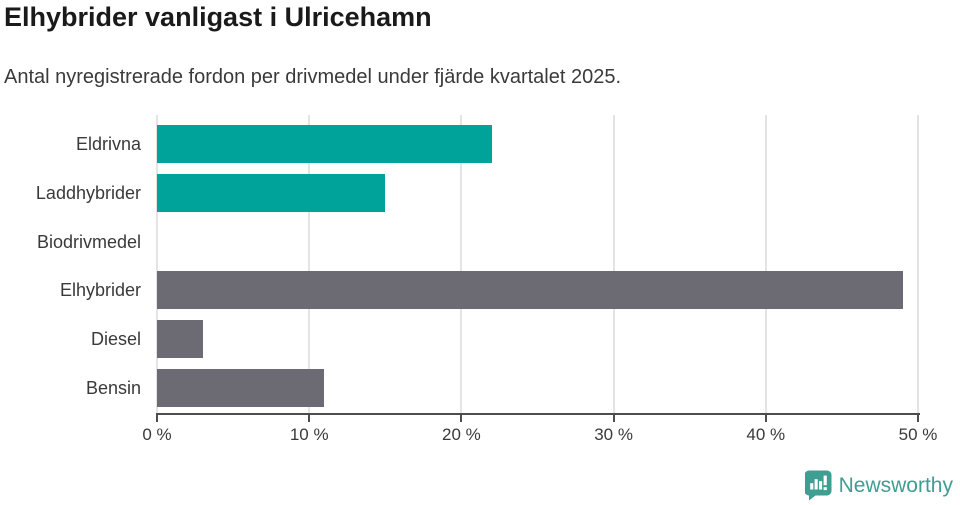 The width and height of the screenshot is (960, 505). Describe the element at coordinates (766, 434) in the screenshot. I see `x-tick-label: 40 %` at that location.